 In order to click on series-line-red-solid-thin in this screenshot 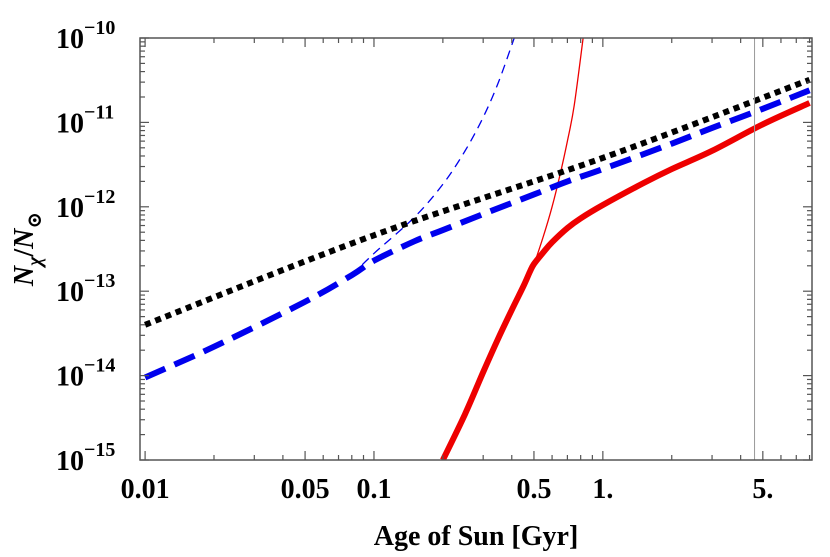, I will do `click(553, 162)`.